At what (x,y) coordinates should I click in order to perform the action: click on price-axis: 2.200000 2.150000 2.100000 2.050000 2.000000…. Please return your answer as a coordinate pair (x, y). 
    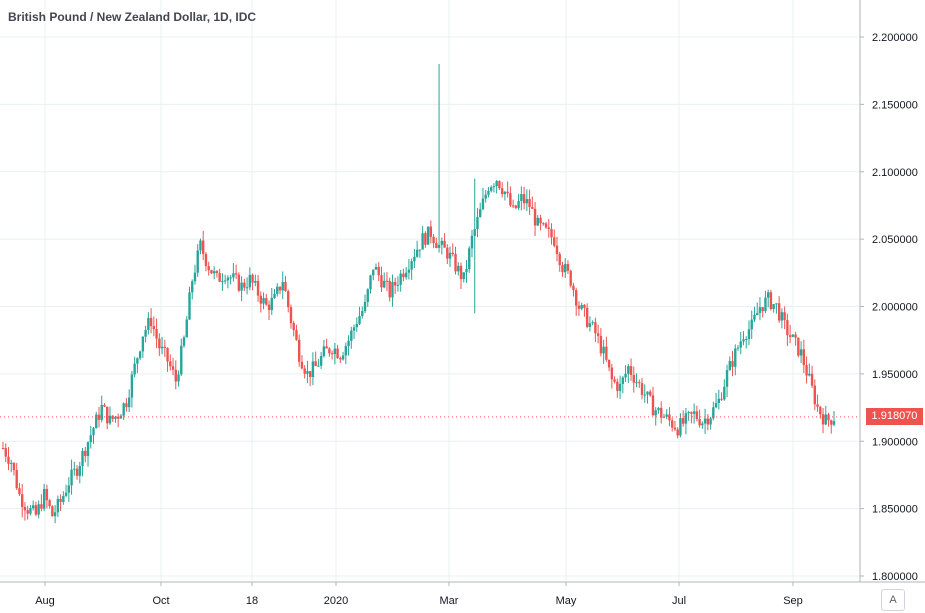
    Looking at the image, I should click on (889, 307).